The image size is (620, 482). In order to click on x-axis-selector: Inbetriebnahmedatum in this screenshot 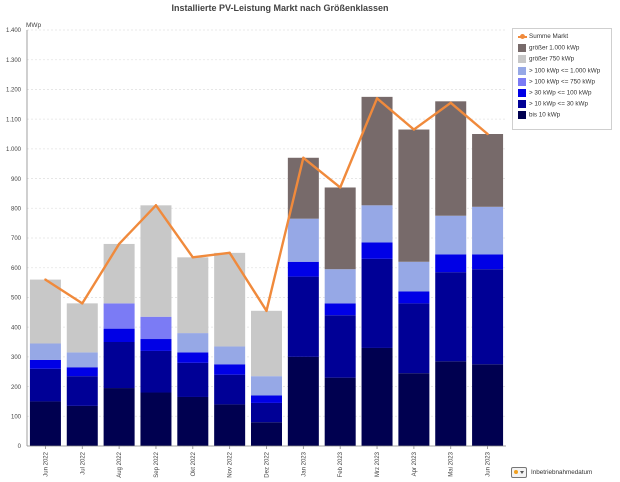, I will do `click(551, 473)`.